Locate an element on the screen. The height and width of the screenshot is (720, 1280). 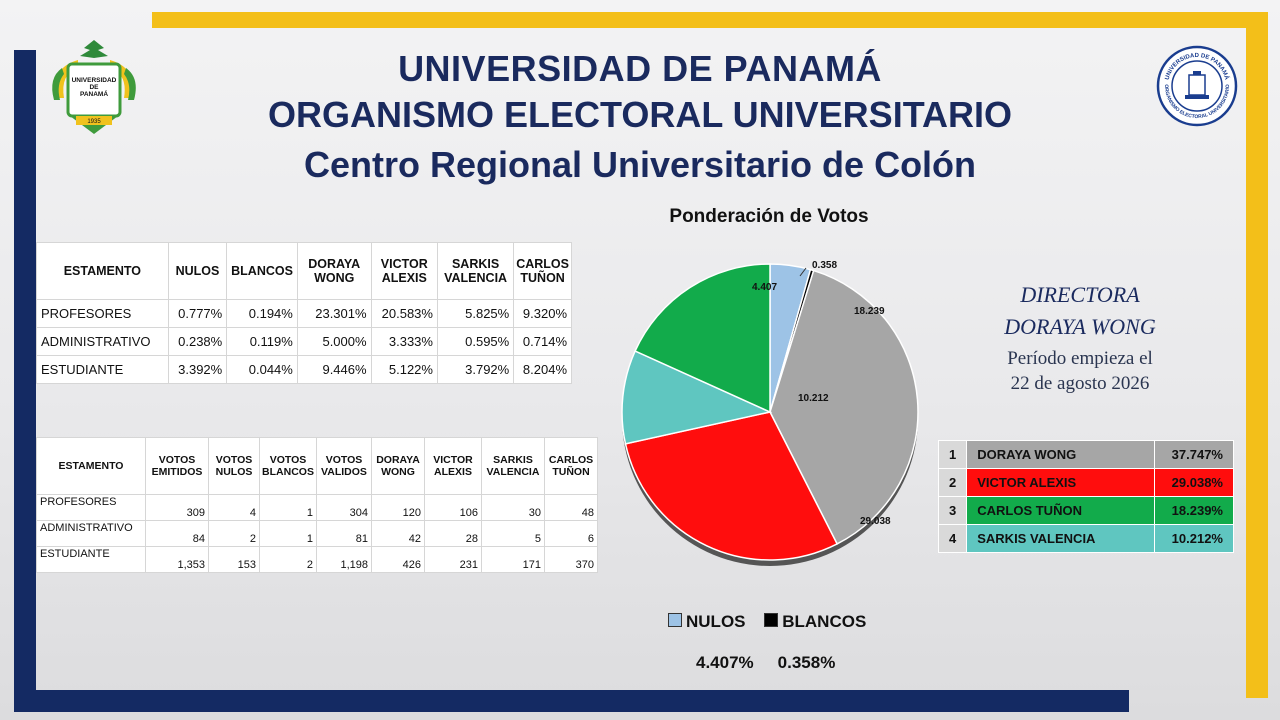
cell: ADMINISTRATIVO is located at coordinates (102, 341).